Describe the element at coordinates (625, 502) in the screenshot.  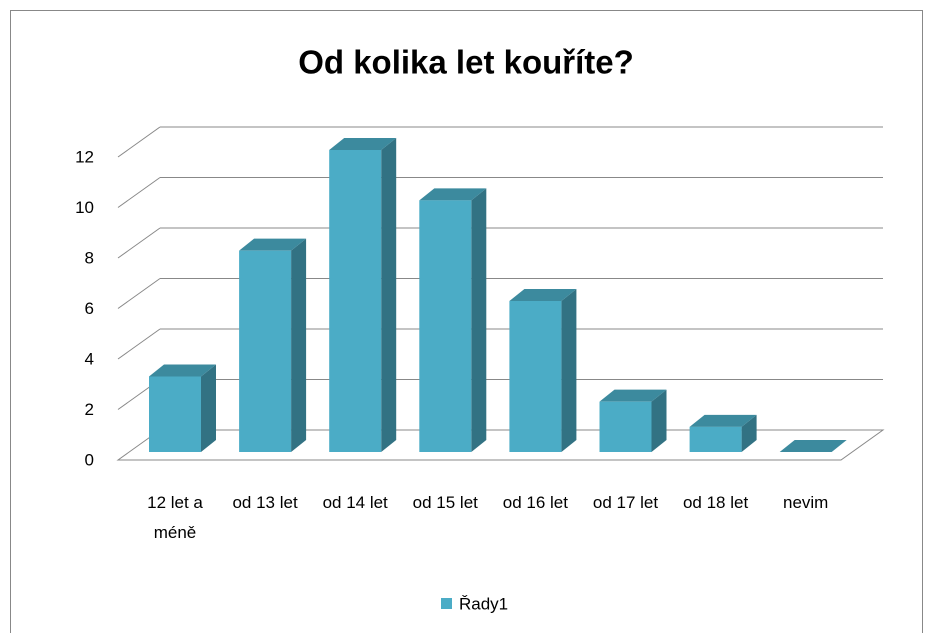
I see `x-tick-label: od 17 let` at that location.